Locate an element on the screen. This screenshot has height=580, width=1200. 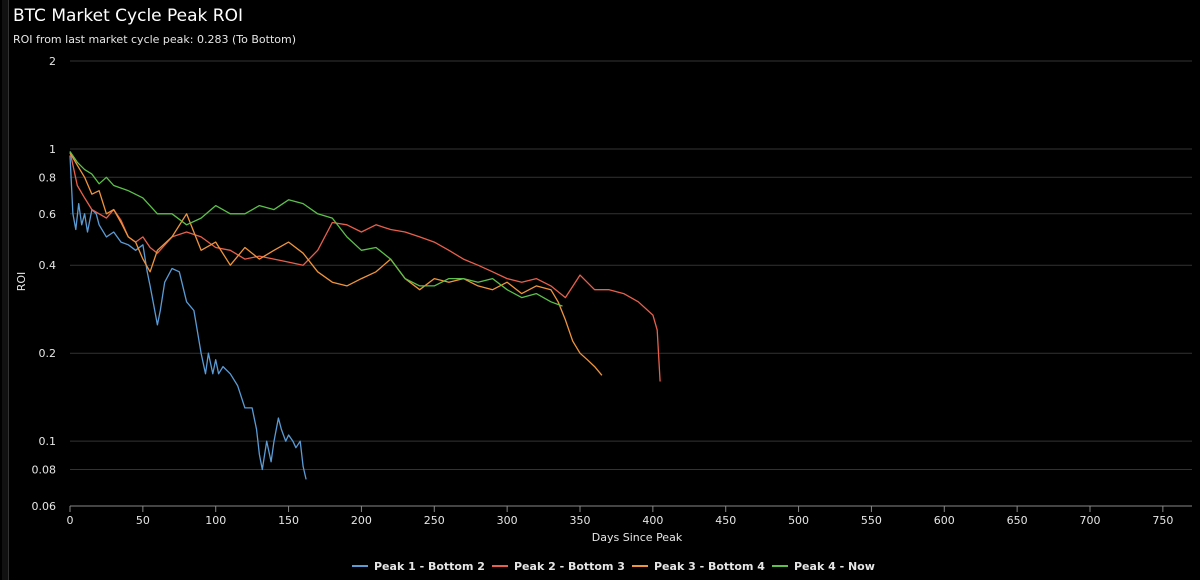
x-tick-label: 500 is located at coordinates (798, 520).